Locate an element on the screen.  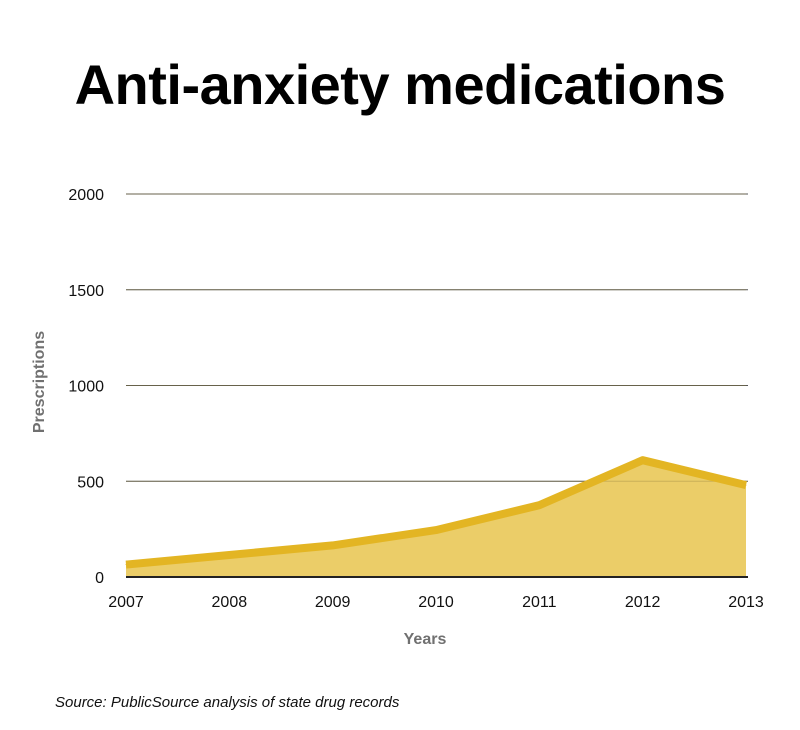
x-tick-label: 2010 is located at coordinates (436, 602).